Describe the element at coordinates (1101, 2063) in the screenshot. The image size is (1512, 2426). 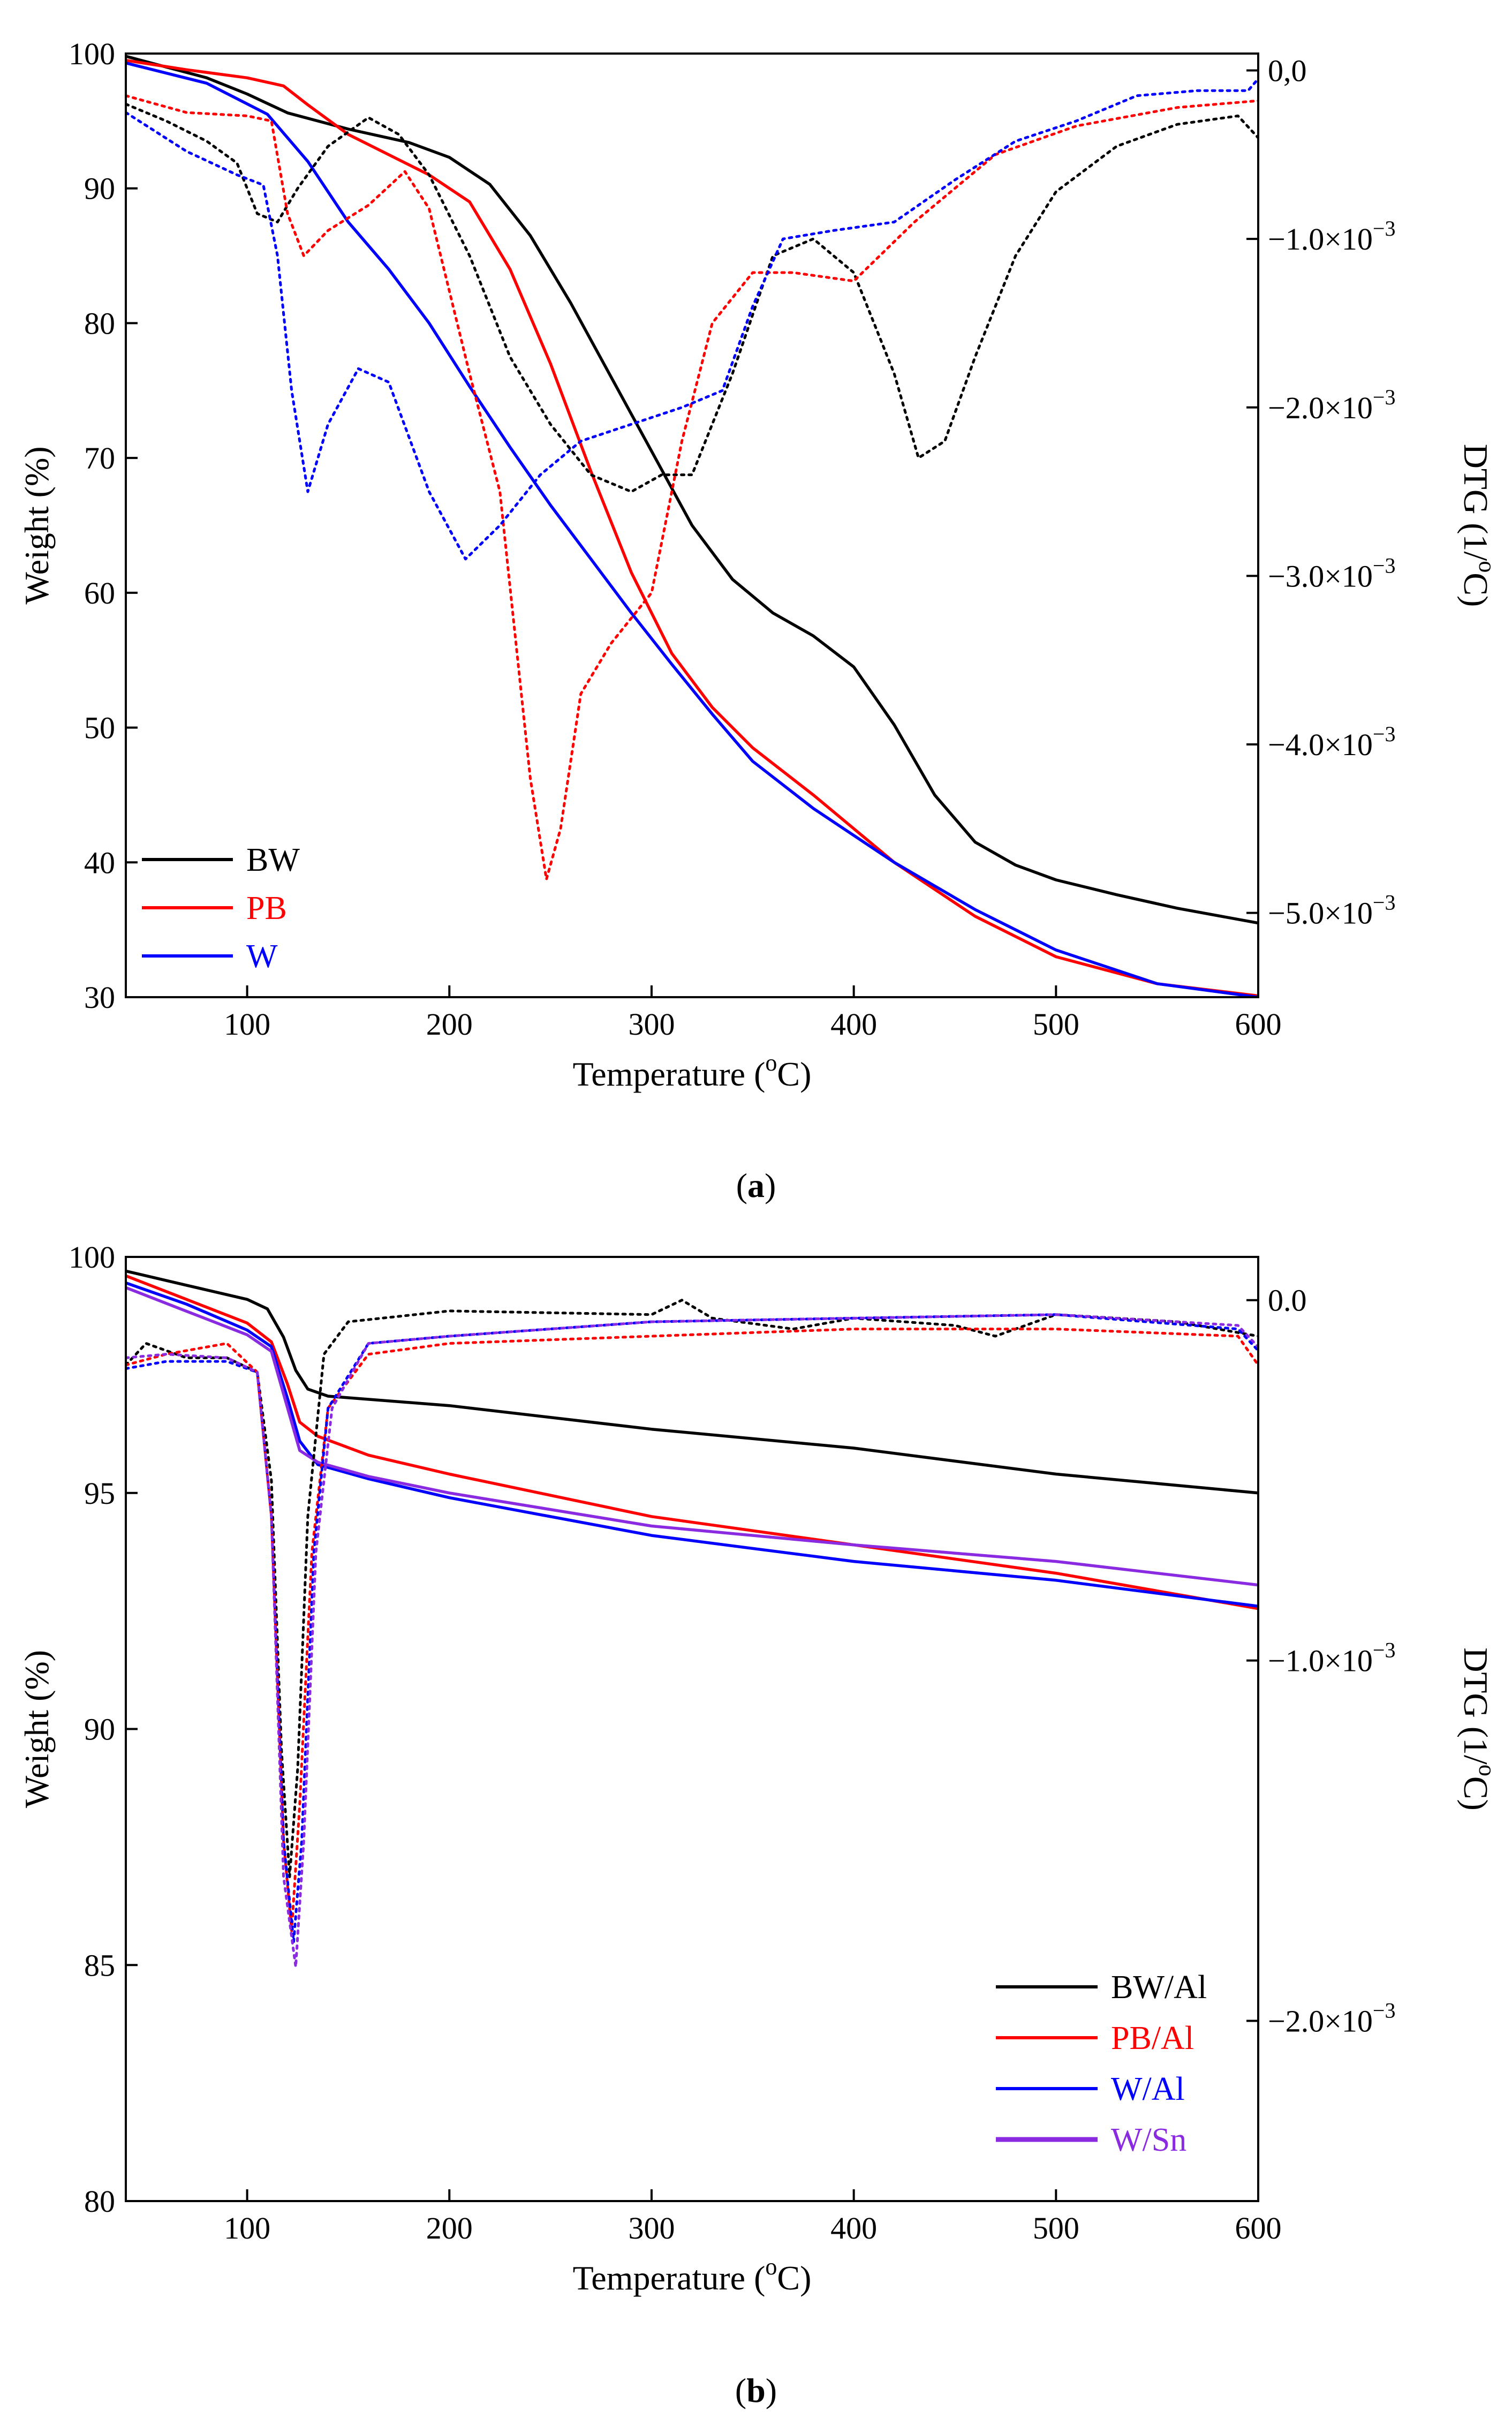
I see `legend: BW/Al PB/Al W/Al W/Sn` at that location.